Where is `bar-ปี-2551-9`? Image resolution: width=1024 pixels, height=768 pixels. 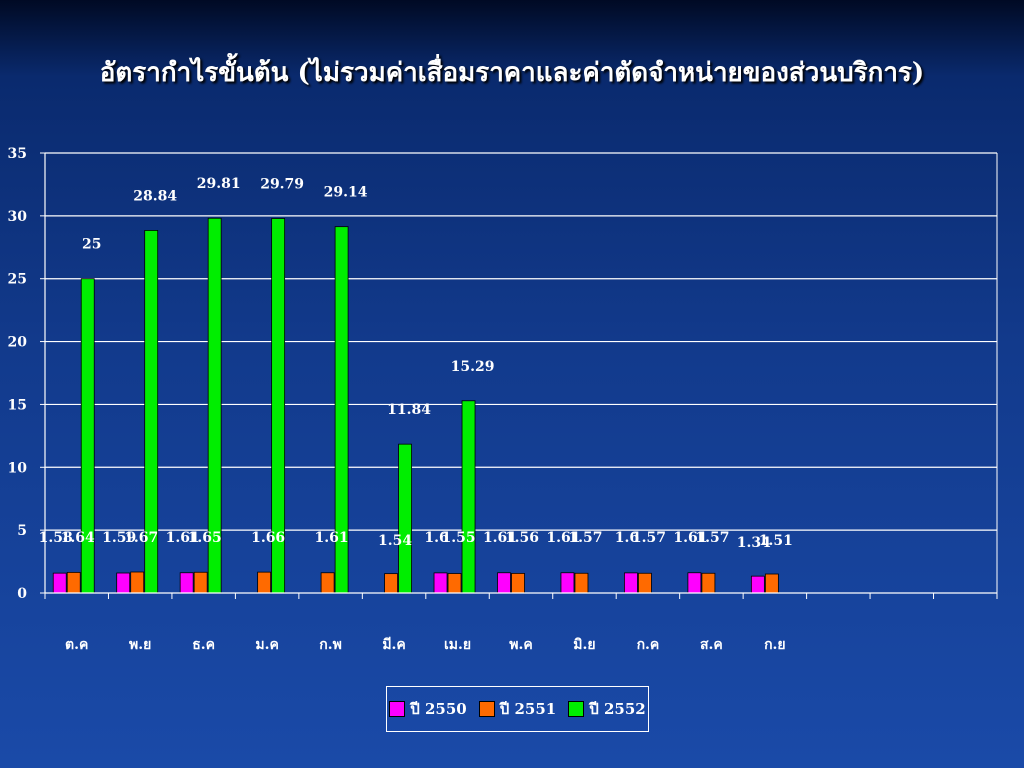
bar-ปี-2551-9 is located at coordinates (645, 583).